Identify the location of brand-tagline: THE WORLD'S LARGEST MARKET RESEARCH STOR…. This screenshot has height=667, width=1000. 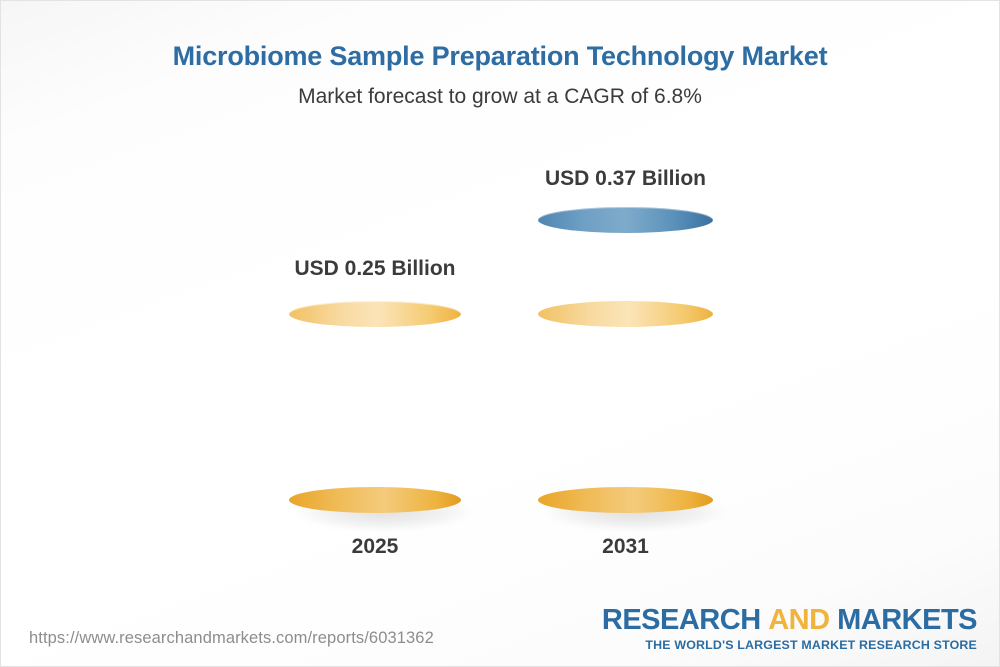
(811, 645).